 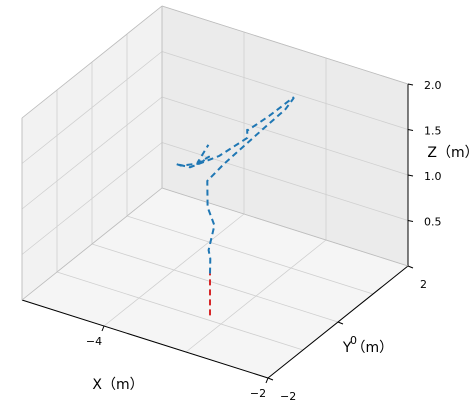 I want to click on y-axis-label: Y（m）, so click(x=367, y=348).